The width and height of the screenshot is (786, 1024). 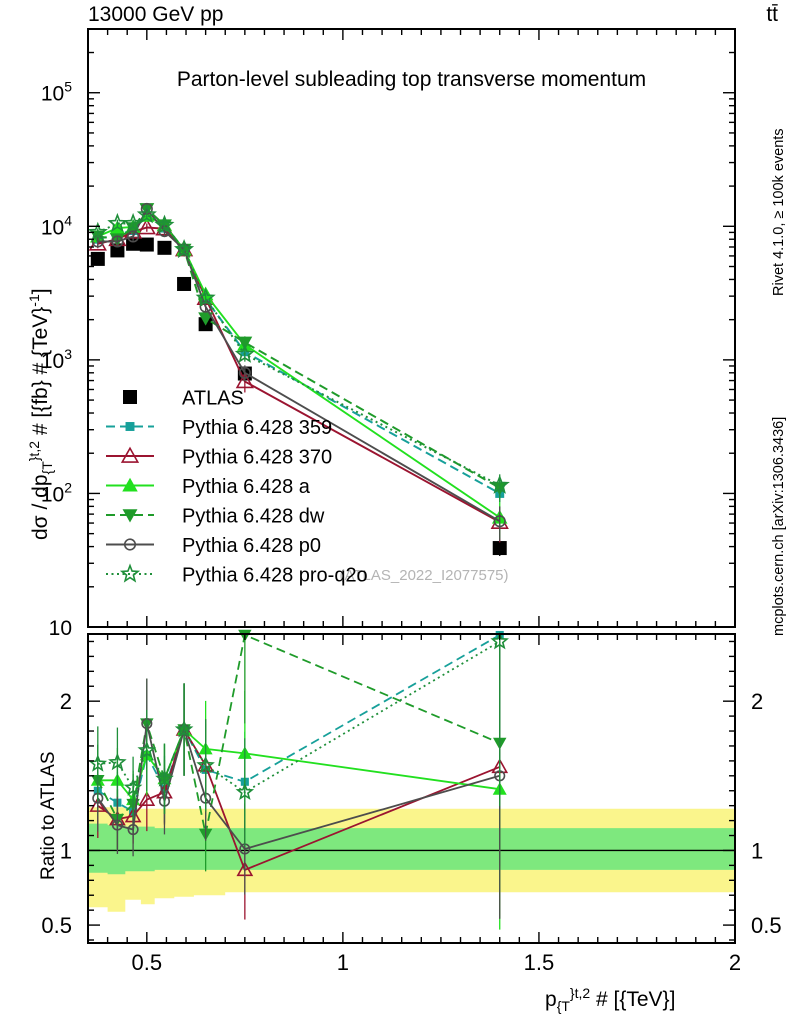 What do you see at coordinates (563, 1006) in the screenshot?
I see `xlabel-sub: {T` at bounding box center [563, 1006].